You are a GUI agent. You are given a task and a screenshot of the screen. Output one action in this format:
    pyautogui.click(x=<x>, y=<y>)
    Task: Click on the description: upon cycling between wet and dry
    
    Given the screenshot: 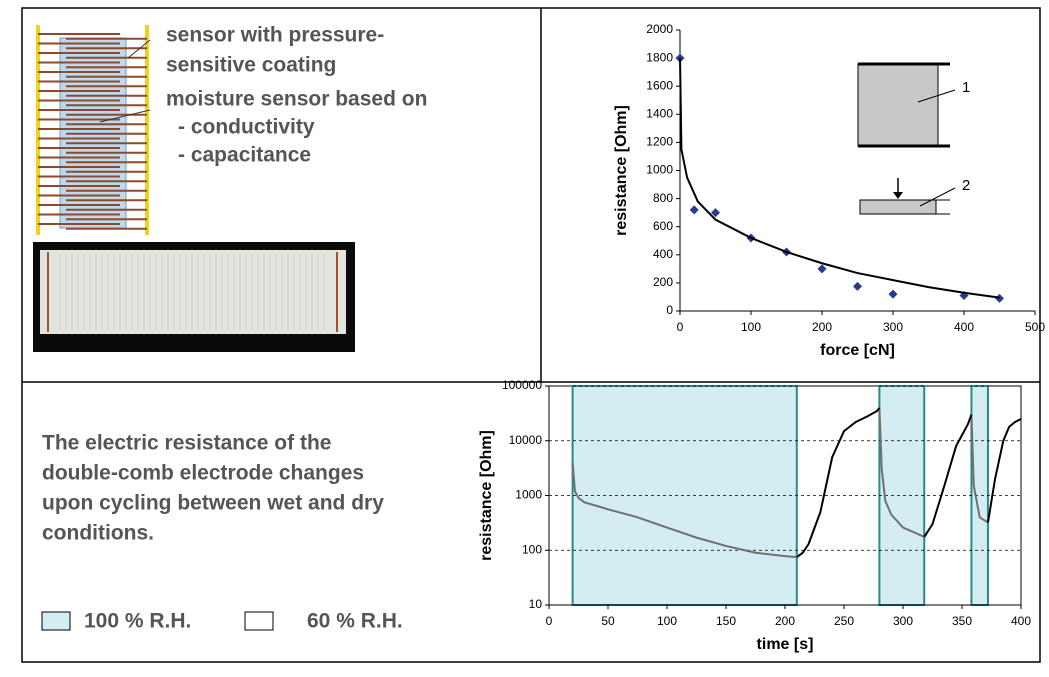 What is the action you would take?
    pyautogui.click(x=213, y=503)
    